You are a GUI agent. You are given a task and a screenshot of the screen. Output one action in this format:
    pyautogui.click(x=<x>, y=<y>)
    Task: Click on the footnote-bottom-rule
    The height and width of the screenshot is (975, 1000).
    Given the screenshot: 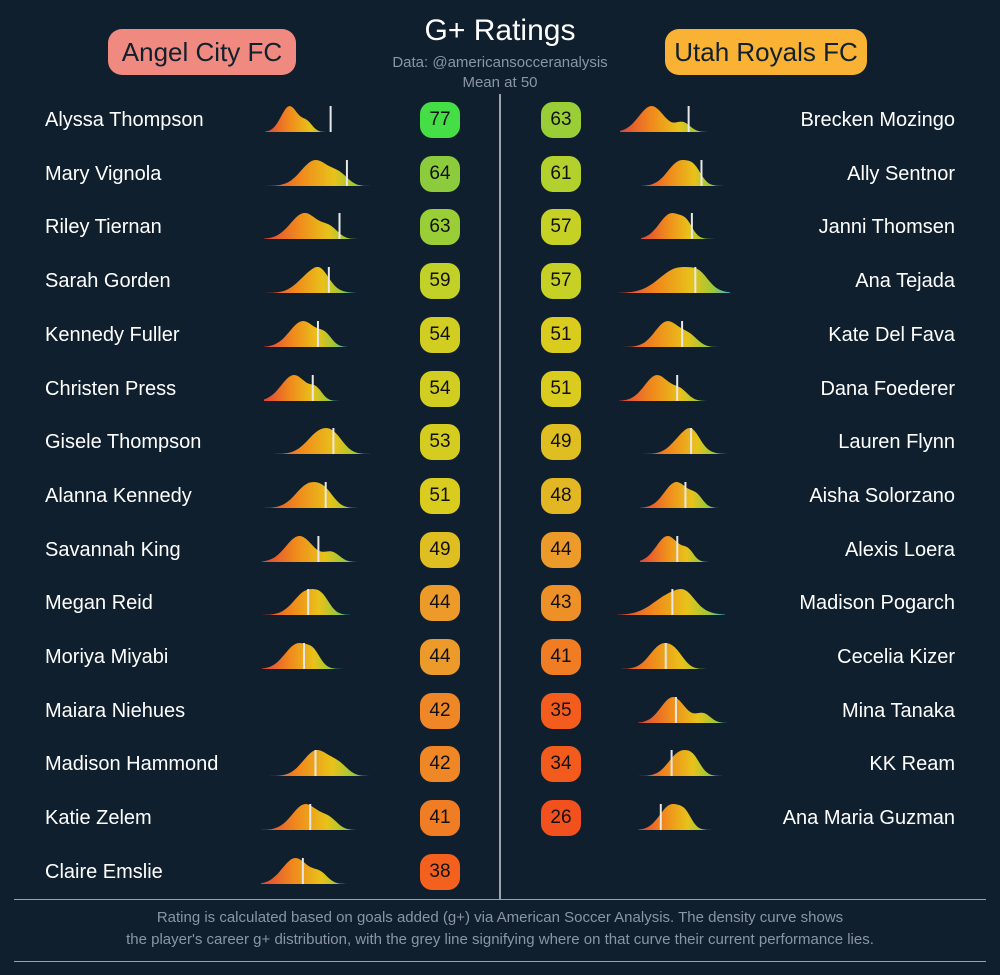 What is the action you would take?
    pyautogui.click(x=500, y=961)
    